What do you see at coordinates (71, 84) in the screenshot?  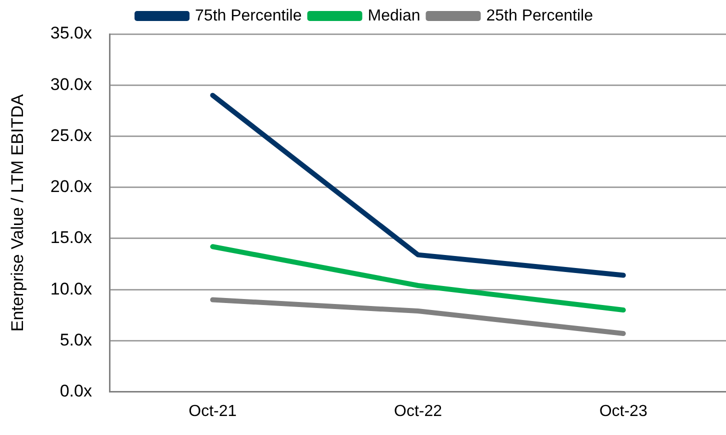 I see `y-tick-label: 30.0x` at bounding box center [71, 84].